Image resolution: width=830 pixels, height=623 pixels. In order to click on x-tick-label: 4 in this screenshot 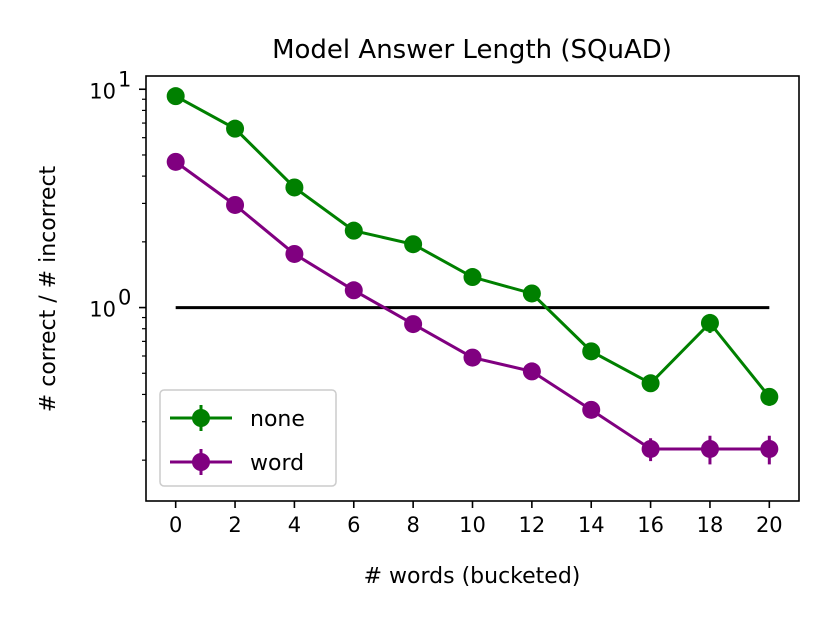, I will do `click(294, 525)`.